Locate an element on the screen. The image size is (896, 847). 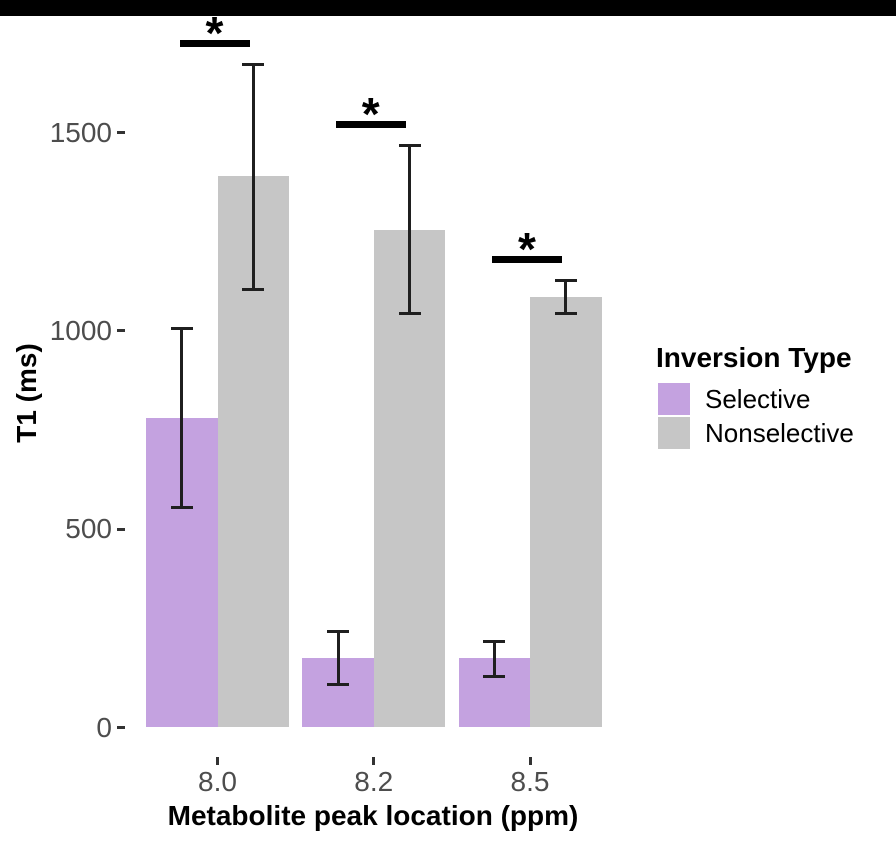
errorbar-nonselective-8.0-cap-bottom is located at coordinates (253, 290).